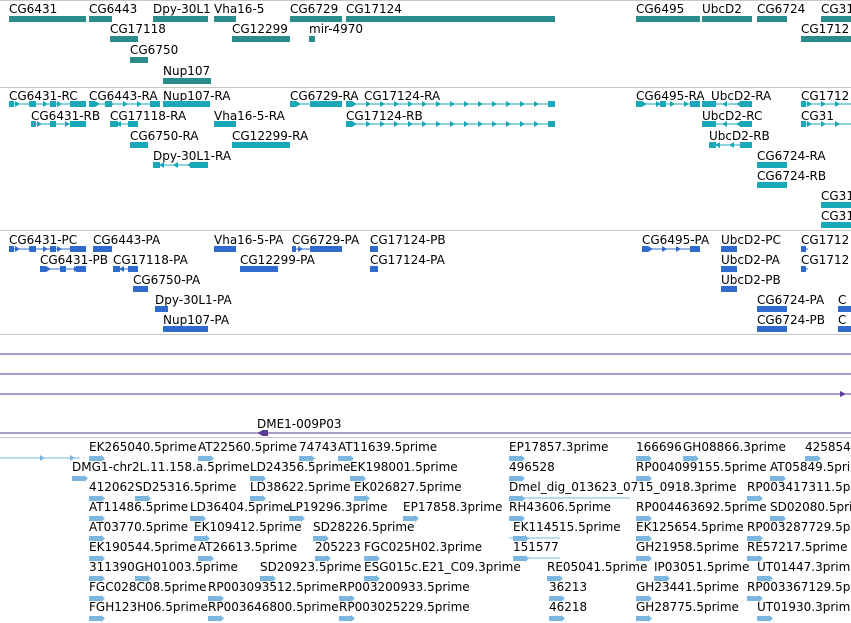  Describe the element at coordinates (300, 467) in the screenshot. I see `est-label: LD24356.5prime` at that location.